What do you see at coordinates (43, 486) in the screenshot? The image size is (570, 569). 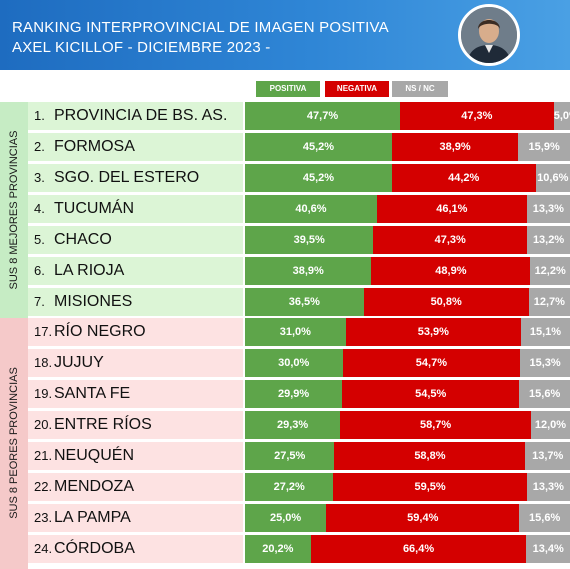 I see `rank-number: 22.` at bounding box center [43, 486].